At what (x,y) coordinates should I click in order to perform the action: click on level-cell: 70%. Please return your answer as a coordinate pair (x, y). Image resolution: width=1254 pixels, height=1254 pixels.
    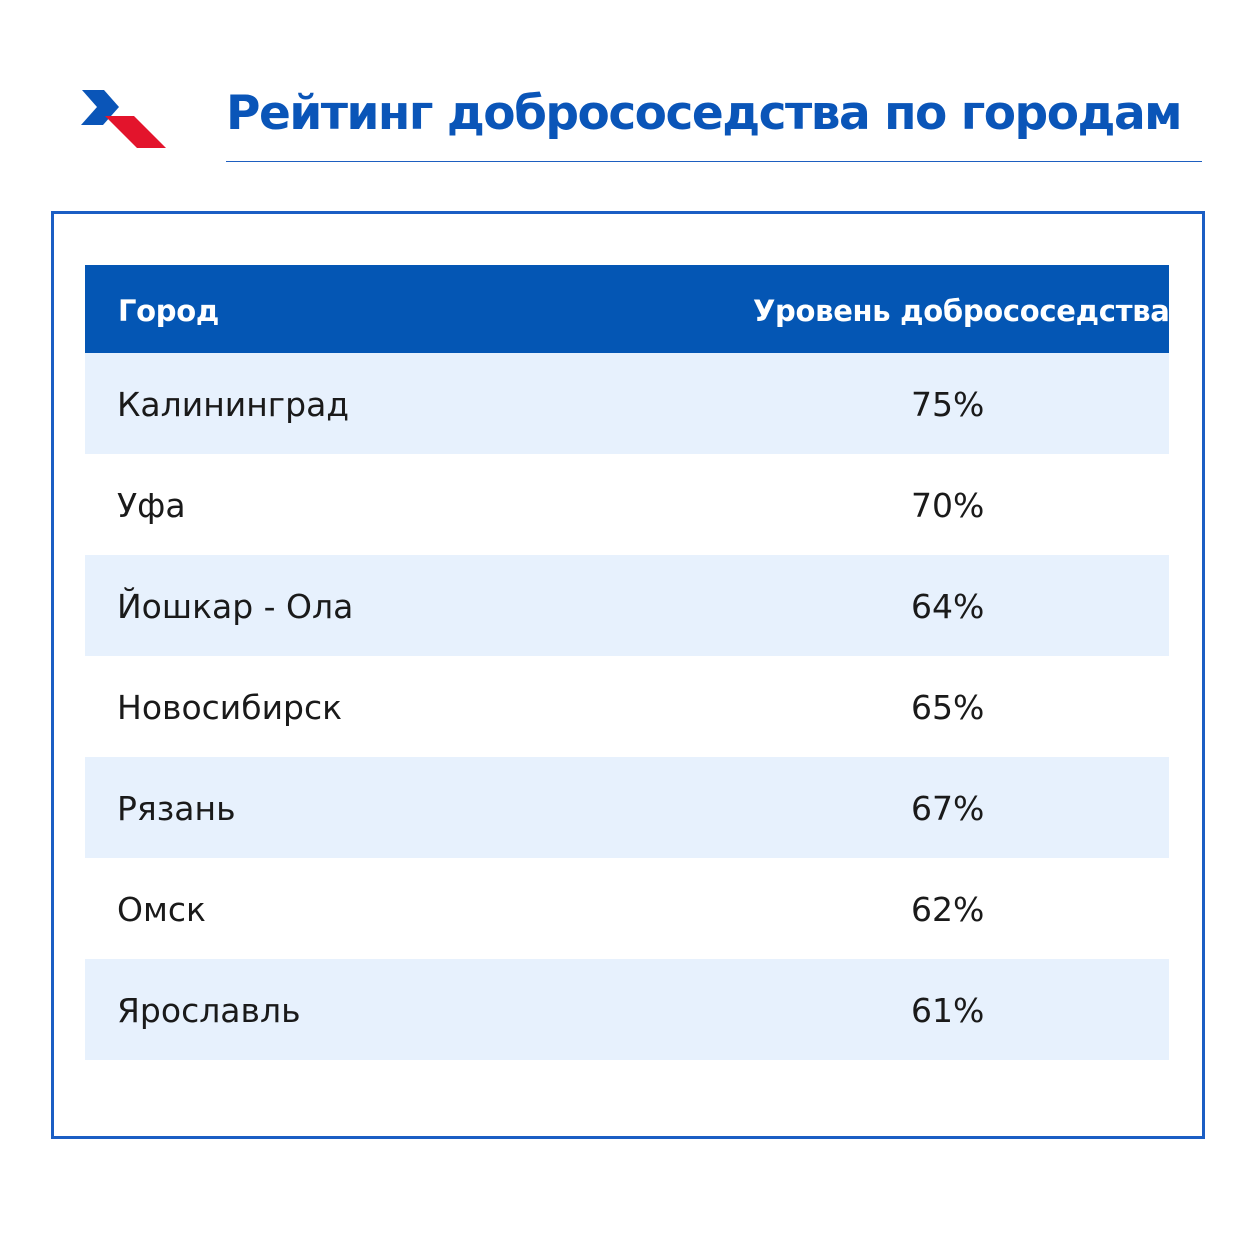
    Looking at the image, I should click on (948, 505).